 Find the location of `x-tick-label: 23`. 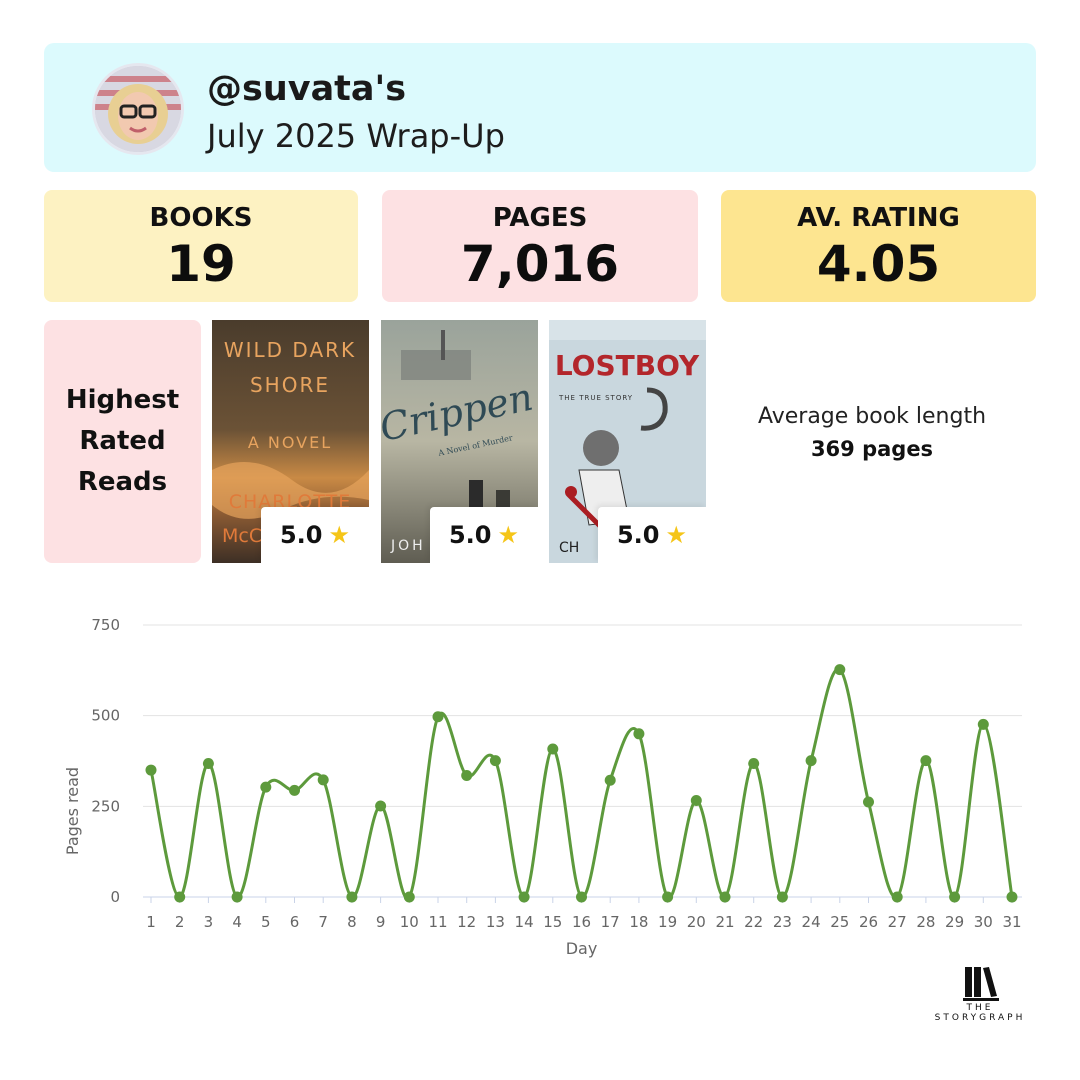

x-tick-label: 23 is located at coordinates (782, 922).